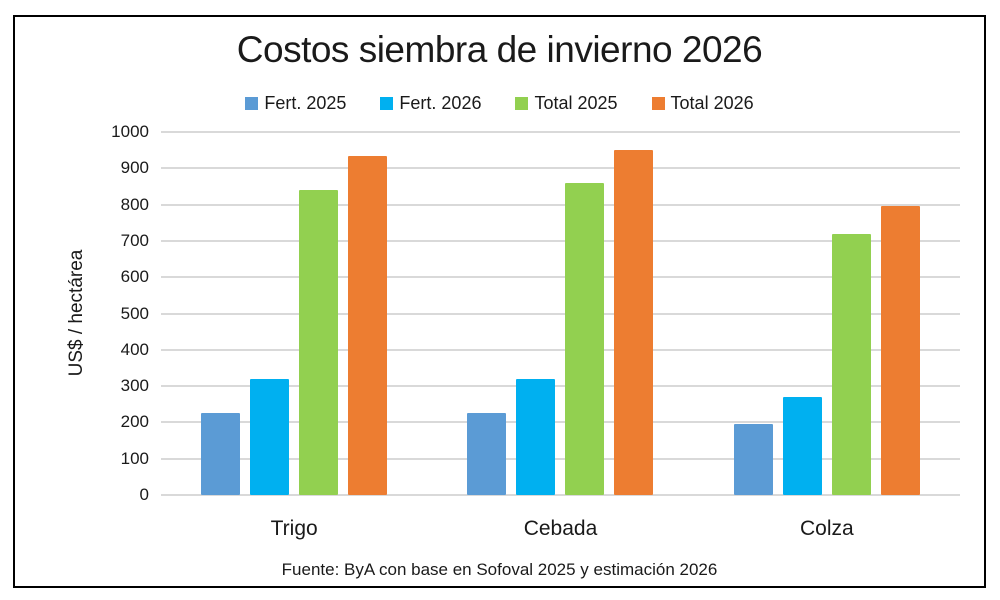 Image resolution: width=1000 pixels, height=600 pixels. I want to click on y-tick-label: 200, so click(134, 422).